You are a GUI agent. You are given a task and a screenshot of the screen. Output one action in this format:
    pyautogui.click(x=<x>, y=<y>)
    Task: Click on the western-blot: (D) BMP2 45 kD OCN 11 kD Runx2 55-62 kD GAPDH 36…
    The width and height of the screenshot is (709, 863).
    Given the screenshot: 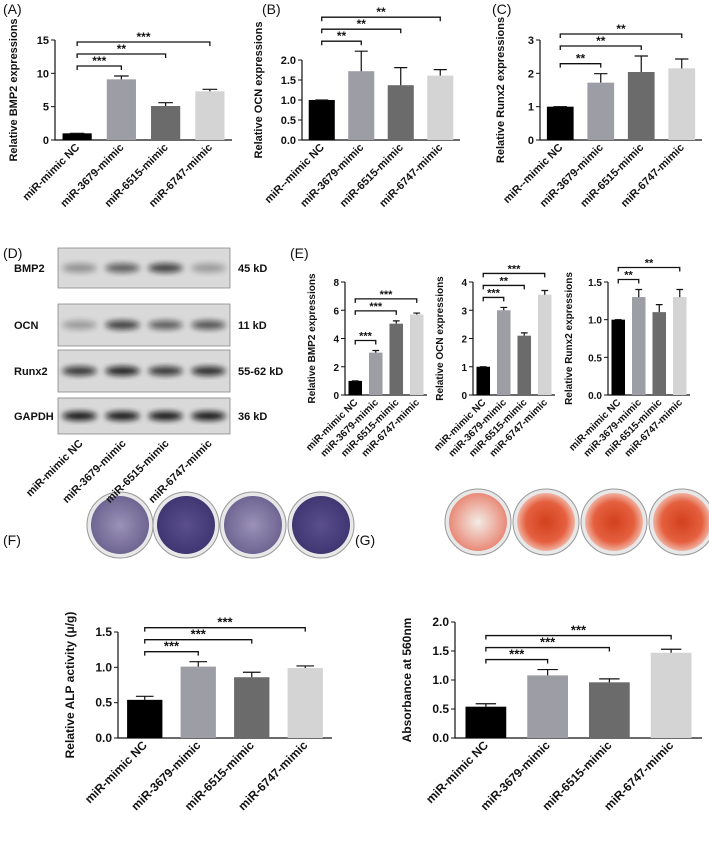 What is the action you would take?
    pyautogui.click(x=143, y=375)
    